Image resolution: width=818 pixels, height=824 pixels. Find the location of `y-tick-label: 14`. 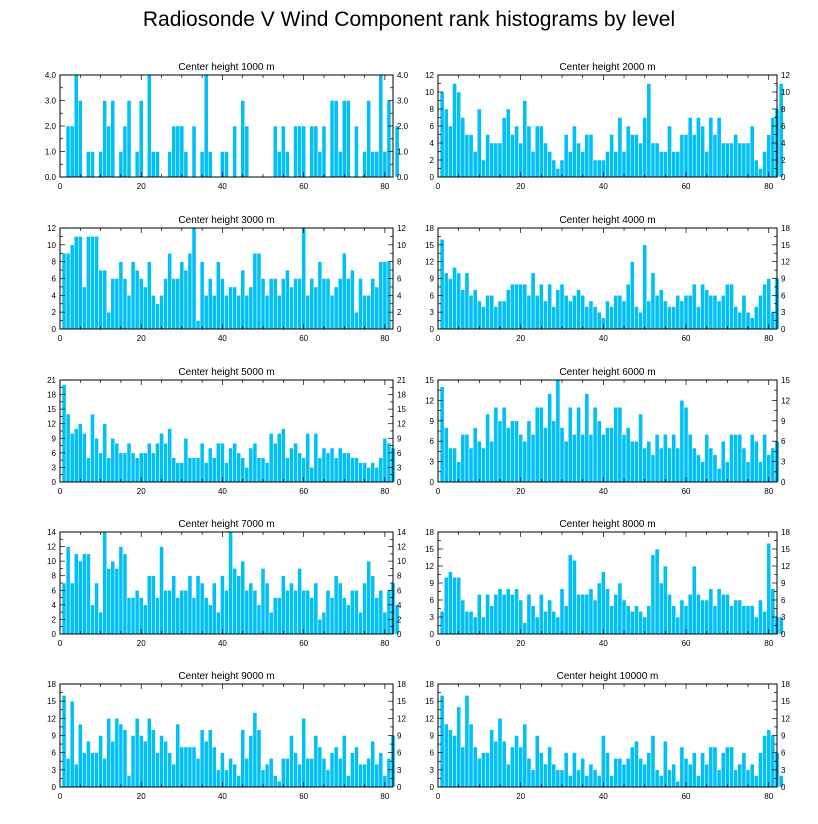

y-tick-label: 14 is located at coordinates (51, 532).